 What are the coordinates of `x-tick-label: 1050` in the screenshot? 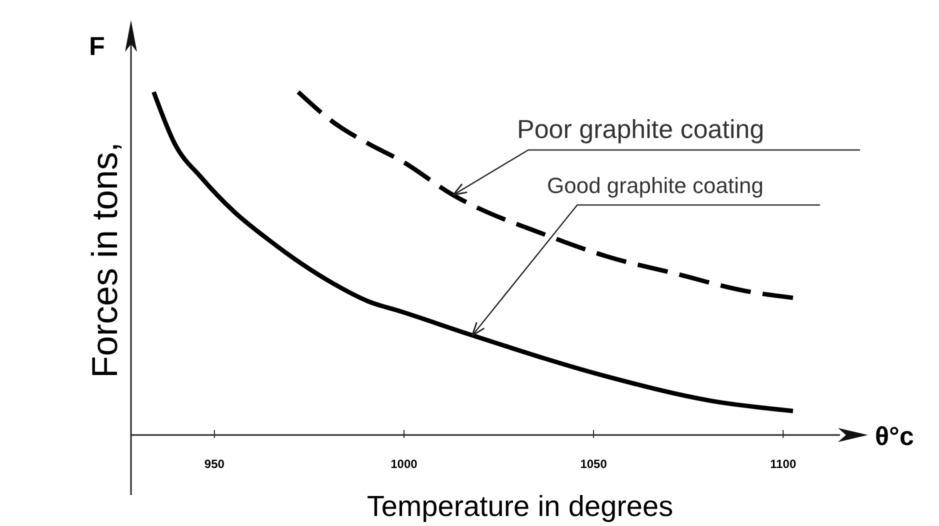 It's located at (594, 464).